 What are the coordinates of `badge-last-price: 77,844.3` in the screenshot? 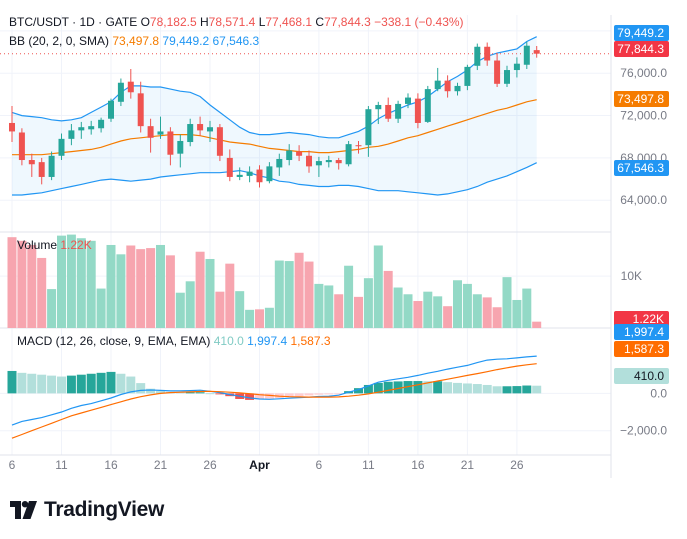 It's located at (641, 49).